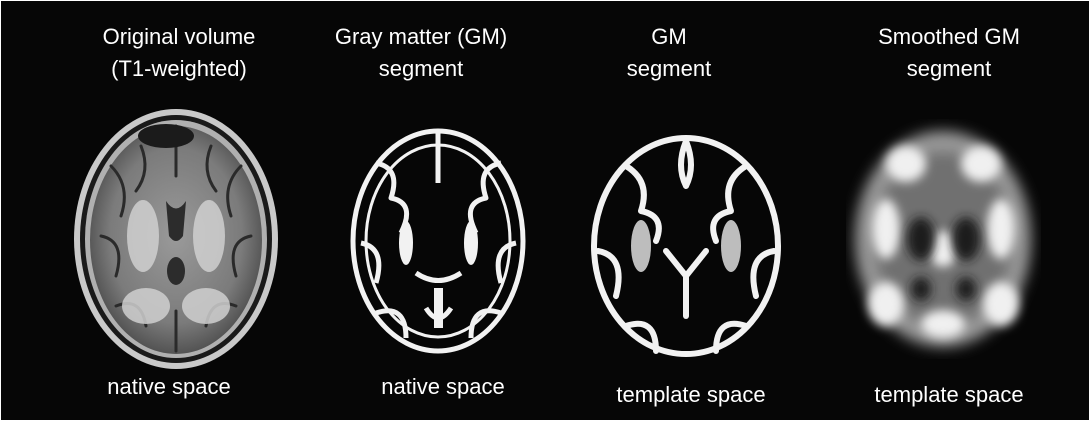 This screenshot has height=422, width=1090. What do you see at coordinates (669, 53) in the screenshot?
I see `panel-3-title: GM segment` at bounding box center [669, 53].